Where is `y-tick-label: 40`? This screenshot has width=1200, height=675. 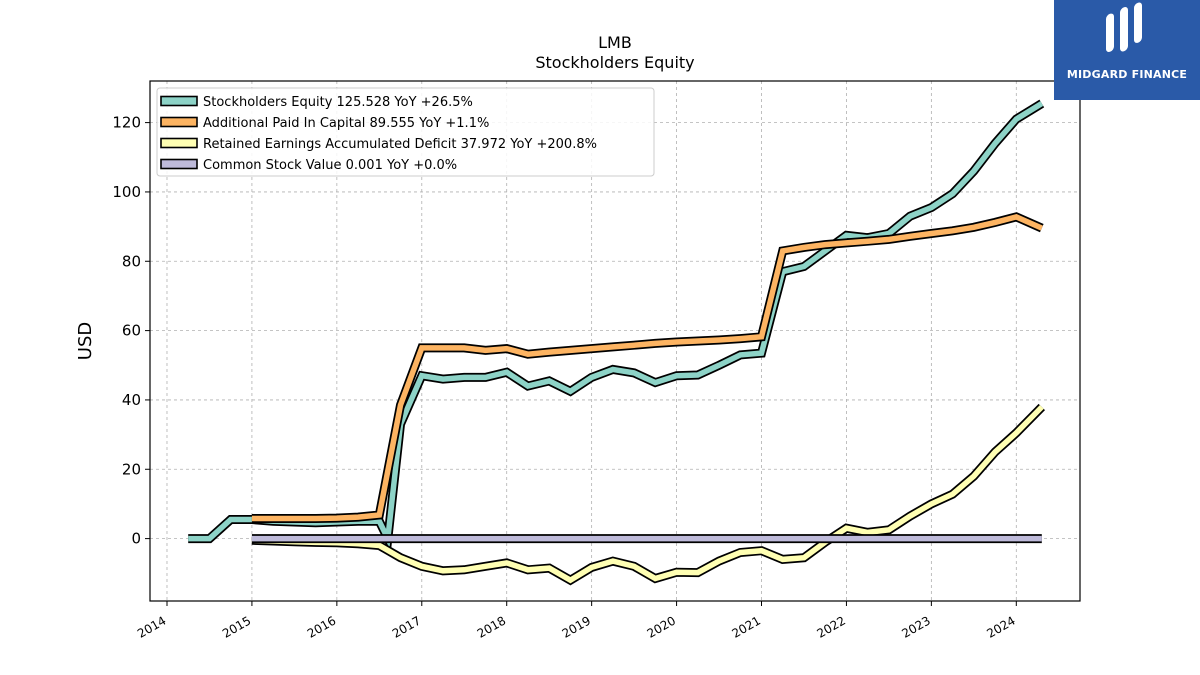
y-tick-label: 40 is located at coordinates (131, 400).